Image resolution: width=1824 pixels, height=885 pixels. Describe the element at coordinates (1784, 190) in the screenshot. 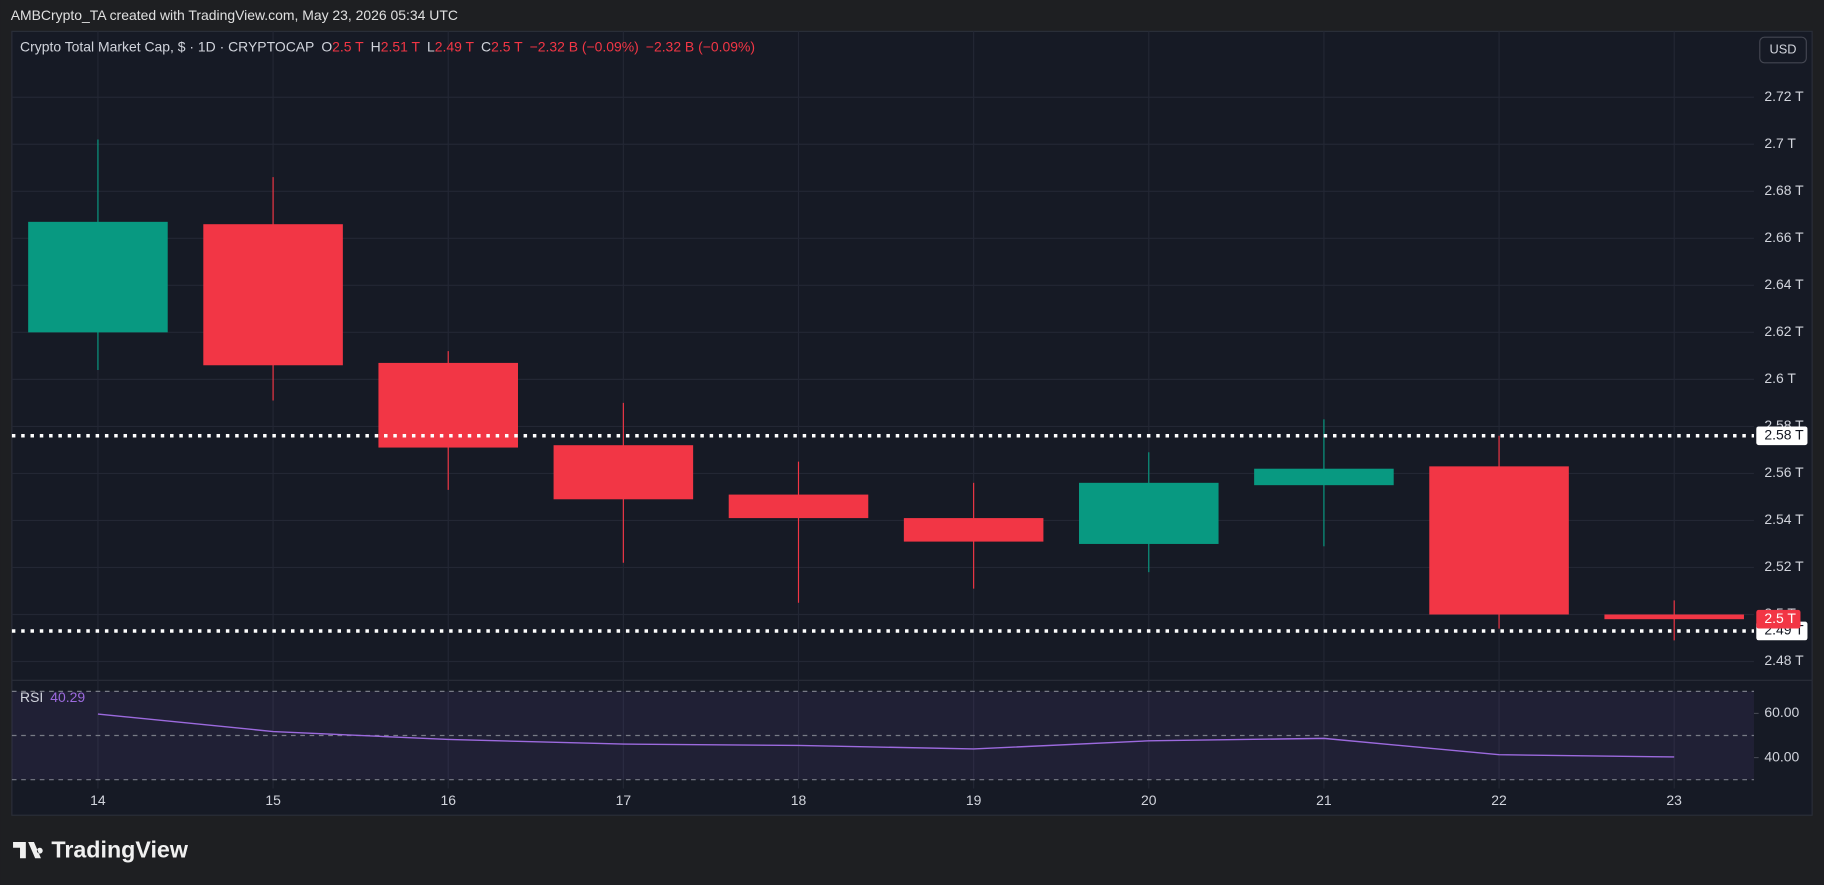

I see `y-tick-label: 2.68 T` at that location.